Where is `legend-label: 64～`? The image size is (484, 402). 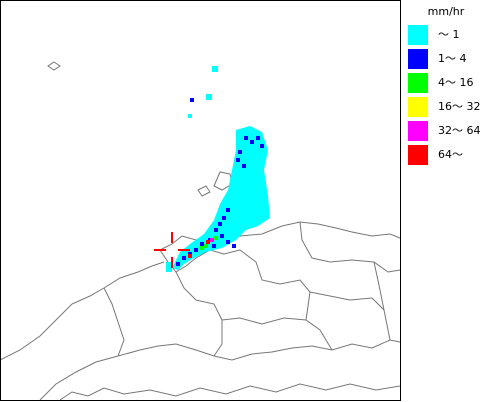
legend-label: 64～ is located at coordinates (450, 154).